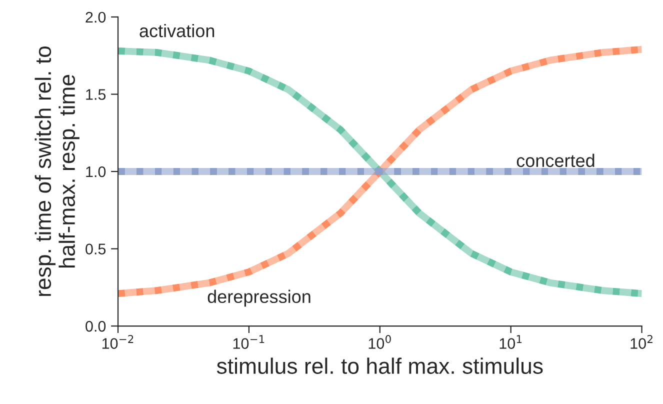 The width and height of the screenshot is (663, 404). What do you see at coordinates (177, 31) in the screenshot?
I see `series-label: activation` at bounding box center [177, 31].